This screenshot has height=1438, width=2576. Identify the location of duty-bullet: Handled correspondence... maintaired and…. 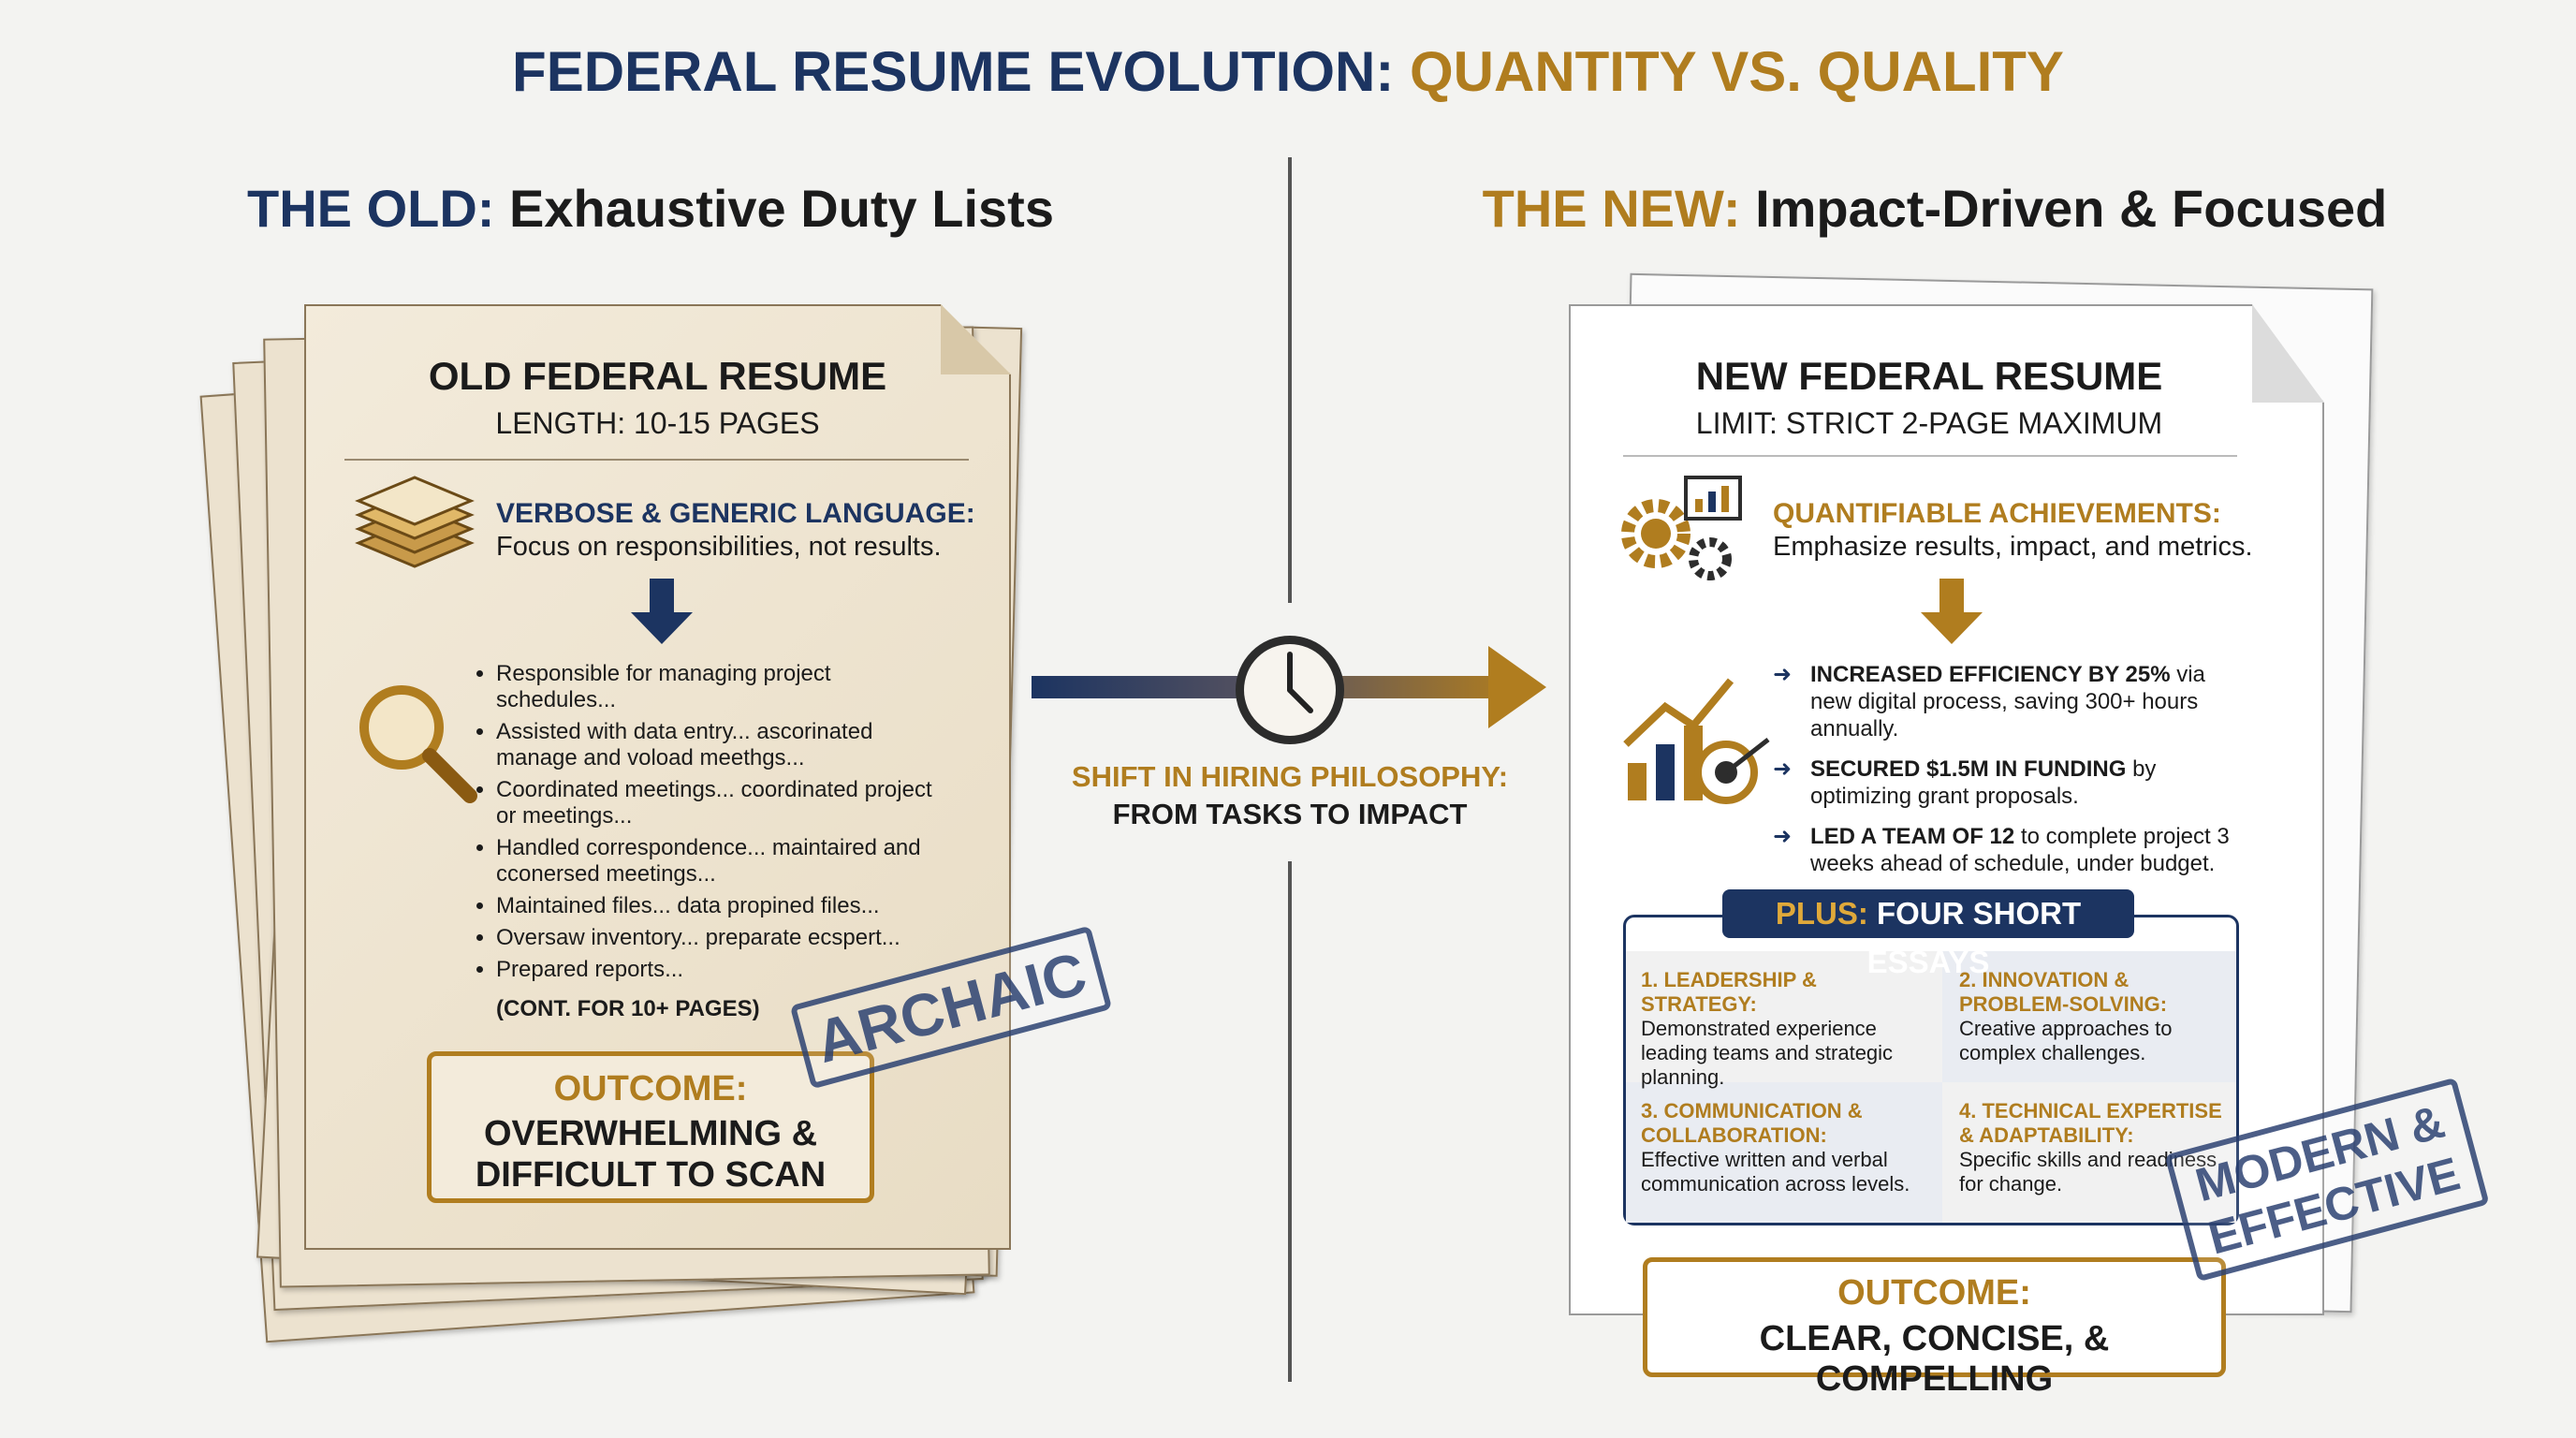
(716, 861).